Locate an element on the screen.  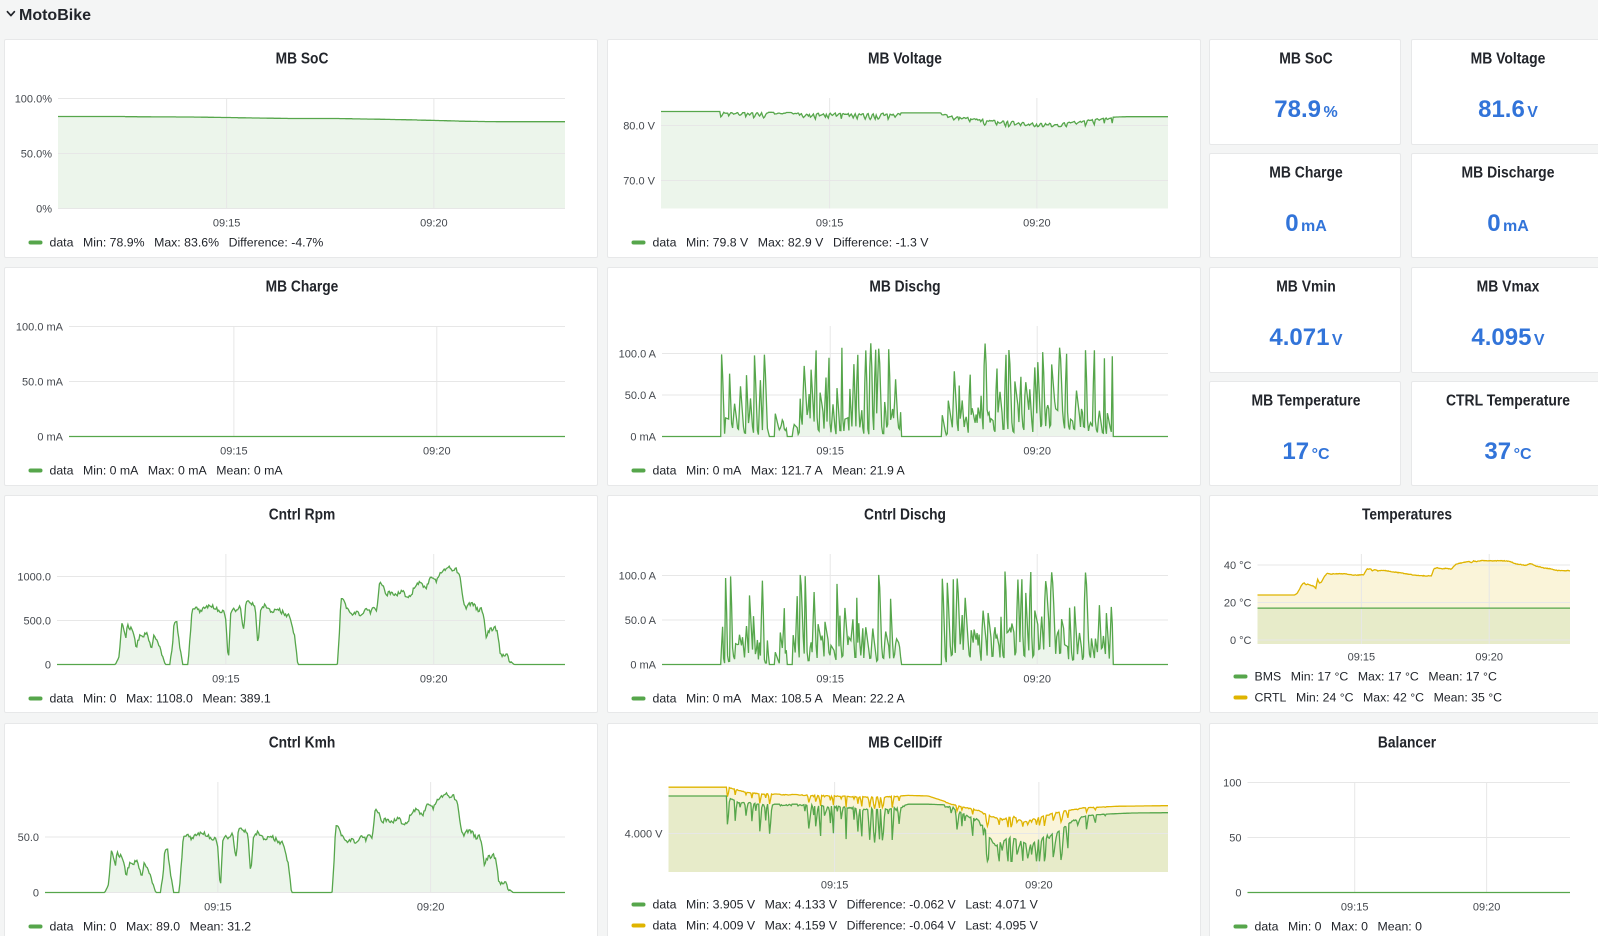
svg-text: Cntrl Kmh is located at coordinates (302, 742).